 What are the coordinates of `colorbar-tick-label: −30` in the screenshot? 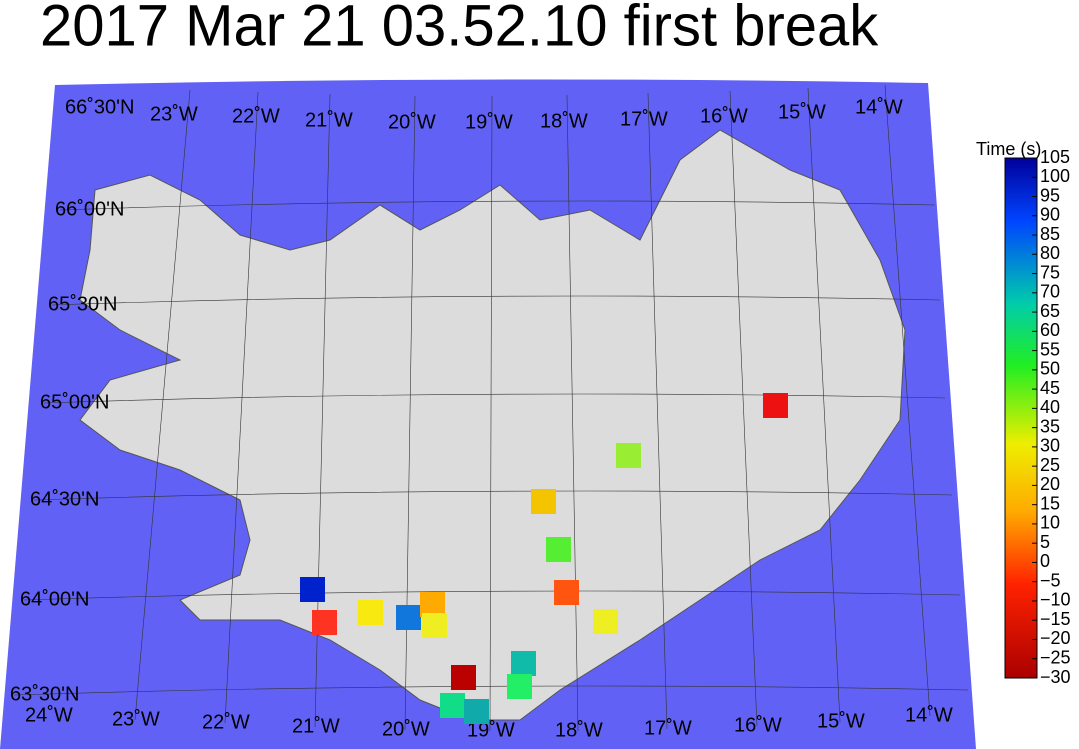 It's located at (1055, 677).